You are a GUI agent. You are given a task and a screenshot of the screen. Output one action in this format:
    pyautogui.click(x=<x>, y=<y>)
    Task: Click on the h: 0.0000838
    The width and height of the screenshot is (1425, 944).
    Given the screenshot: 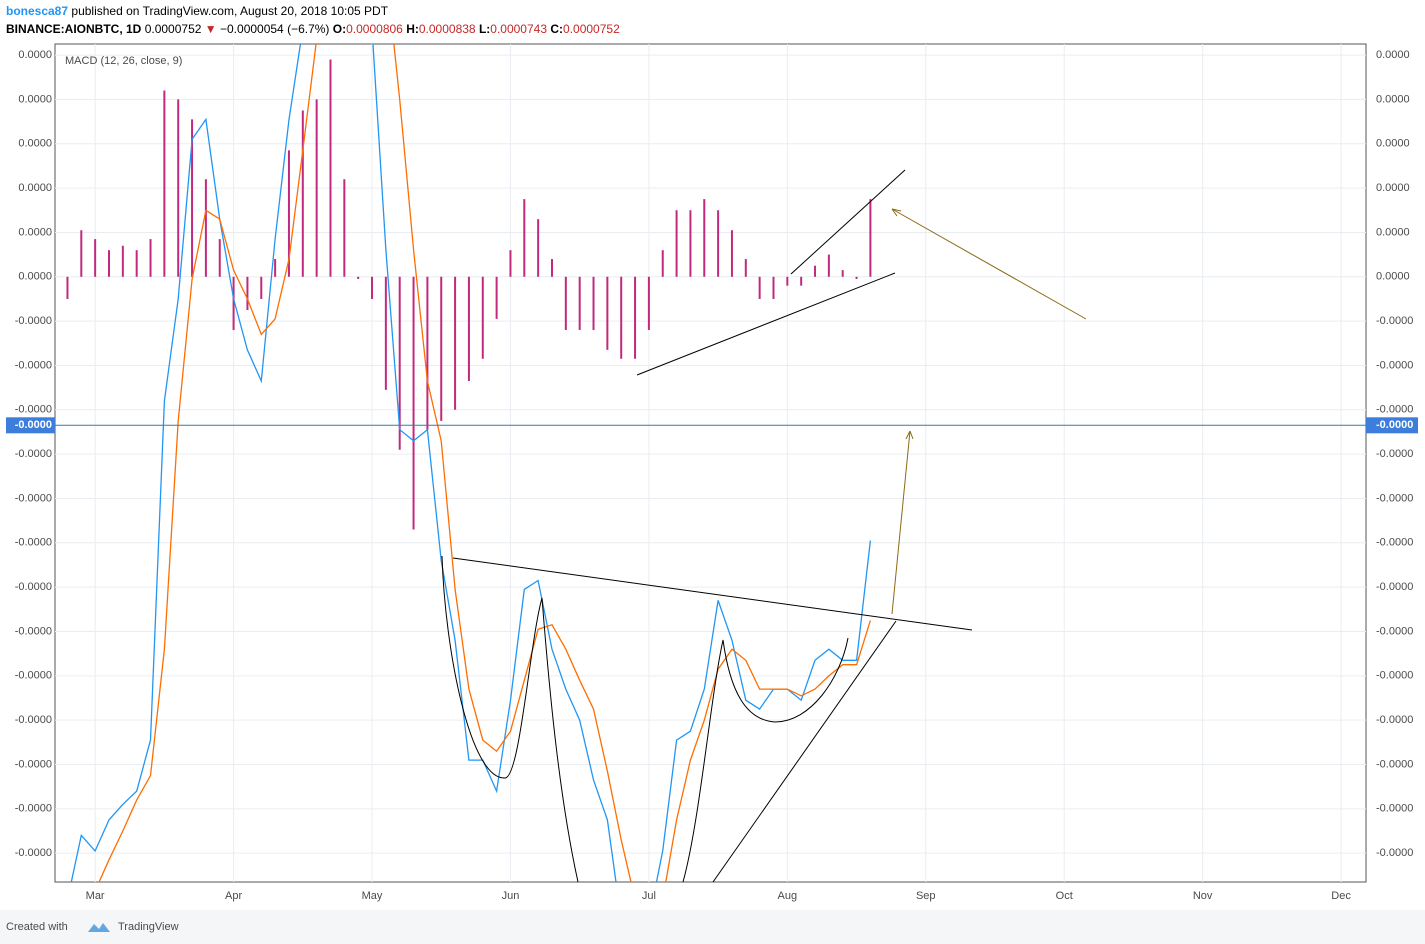 What is the action you would take?
    pyautogui.click(x=447, y=29)
    